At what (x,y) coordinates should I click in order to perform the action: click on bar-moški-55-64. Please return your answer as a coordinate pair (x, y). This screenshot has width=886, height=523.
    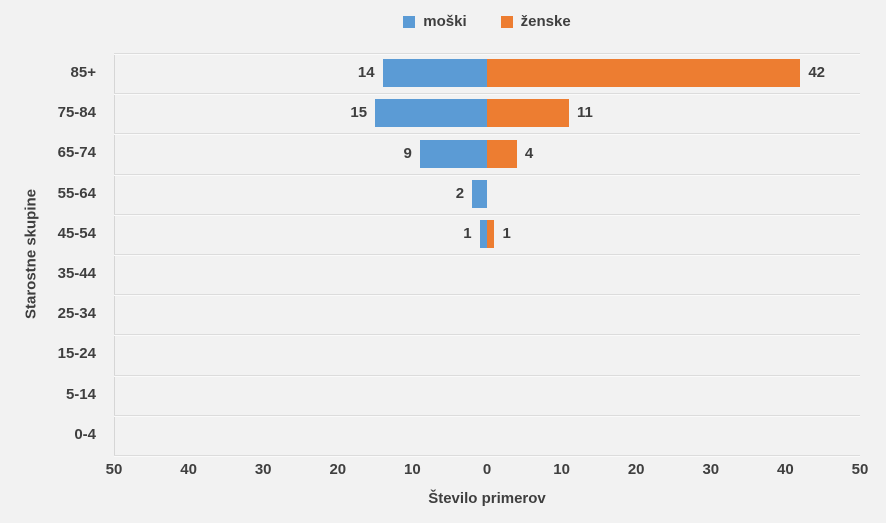
    Looking at the image, I should click on (479, 193).